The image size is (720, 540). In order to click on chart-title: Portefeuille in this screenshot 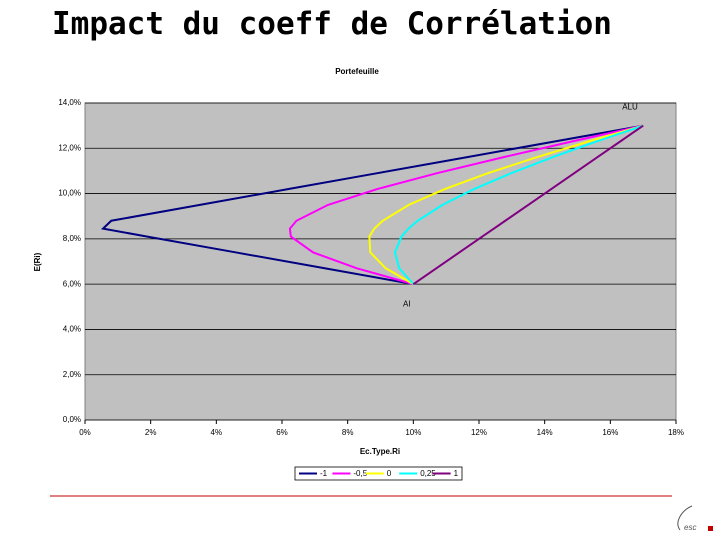, I will do `click(357, 71)`.